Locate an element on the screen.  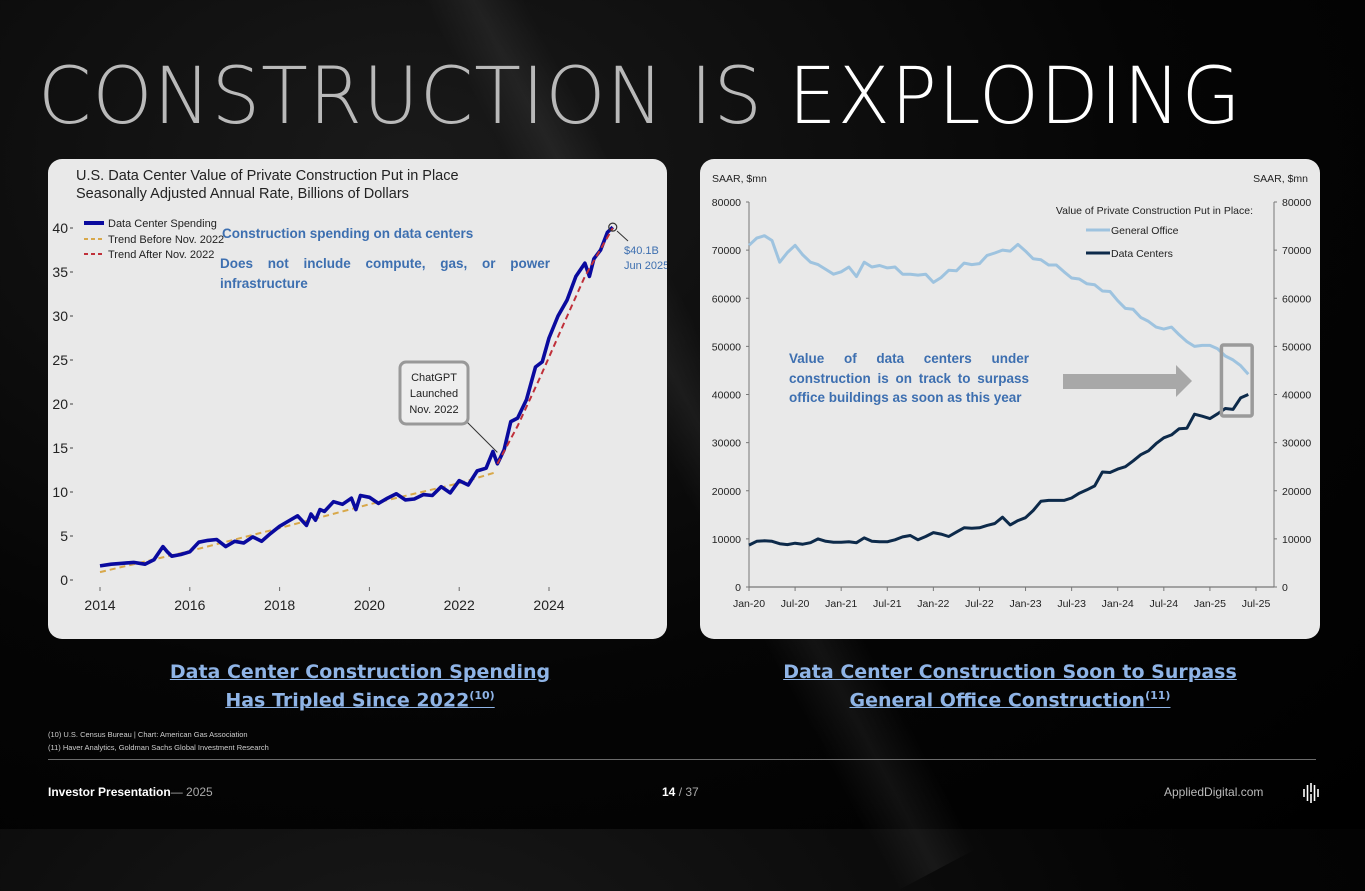
series-line-trend-before is located at coordinates (298, 522).